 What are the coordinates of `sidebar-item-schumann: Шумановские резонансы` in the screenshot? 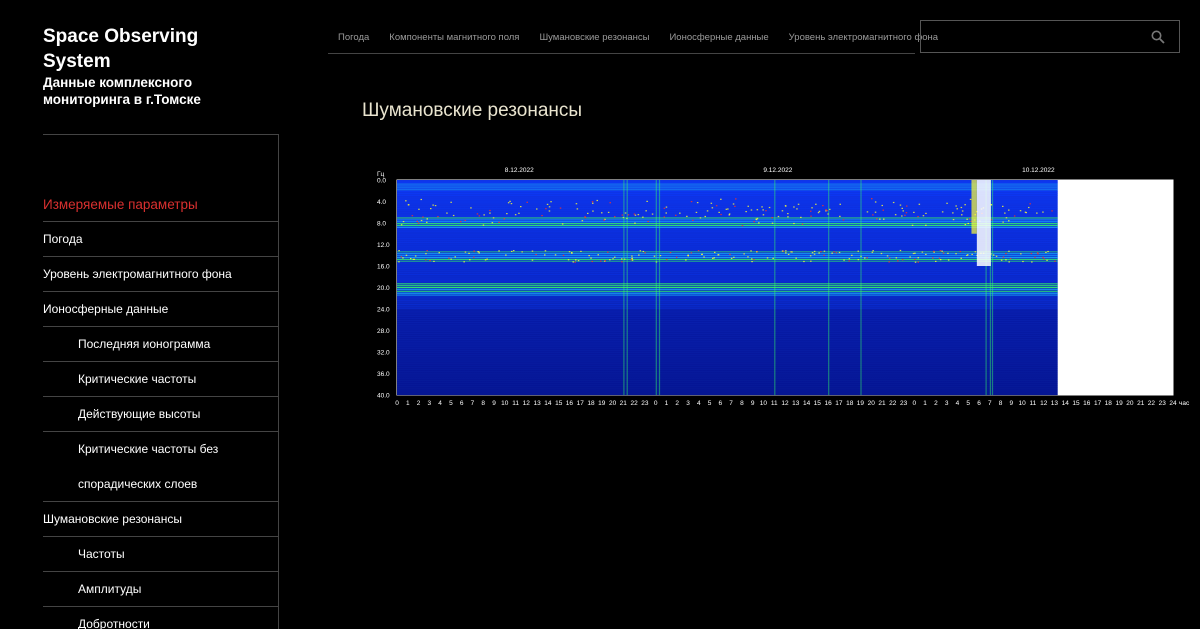 It's located at (160, 519).